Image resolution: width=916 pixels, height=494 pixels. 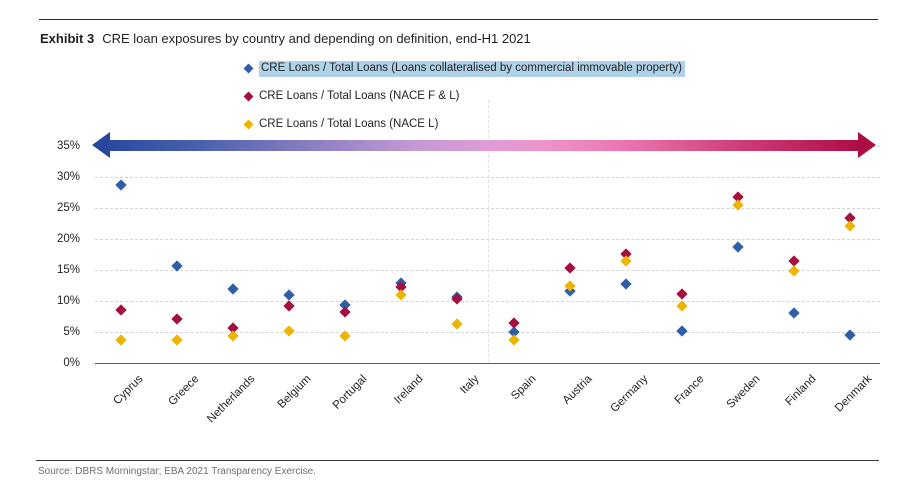 I want to click on y-axis-tick-label: 20%, so click(x=68, y=238).